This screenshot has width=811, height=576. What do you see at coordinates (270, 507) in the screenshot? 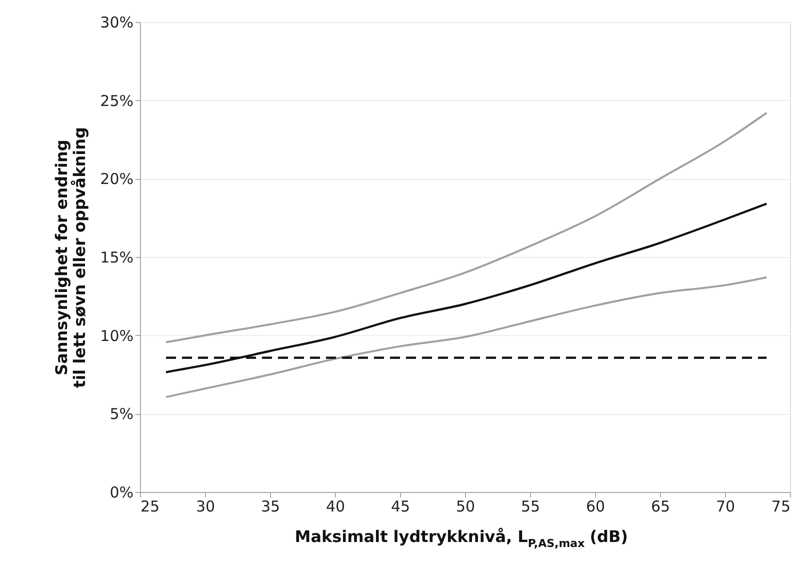
I see `x-tick-label: 35` at bounding box center [270, 507].